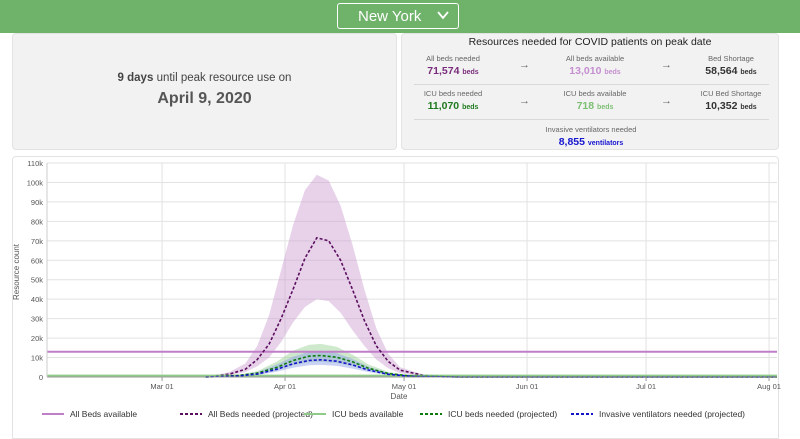 This screenshot has height=439, width=800. Describe the element at coordinates (595, 58) in the screenshot. I see `all-beds-available-label: All beds available` at that location.